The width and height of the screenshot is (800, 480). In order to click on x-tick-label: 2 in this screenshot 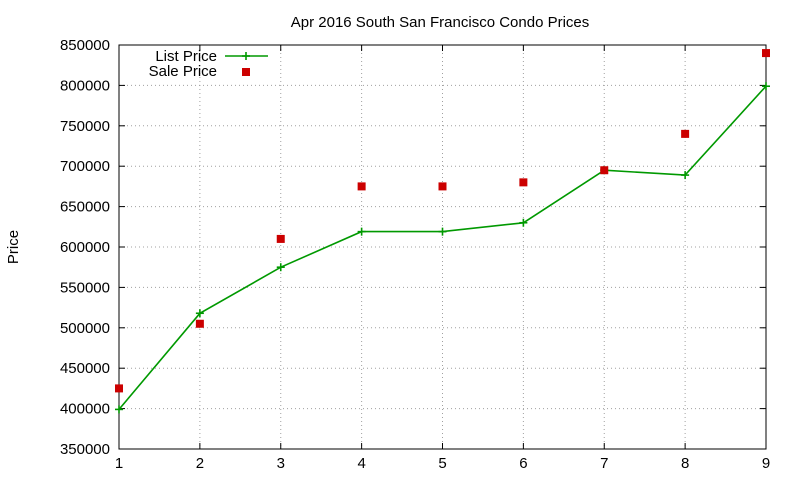, I will do `click(200, 463)`.